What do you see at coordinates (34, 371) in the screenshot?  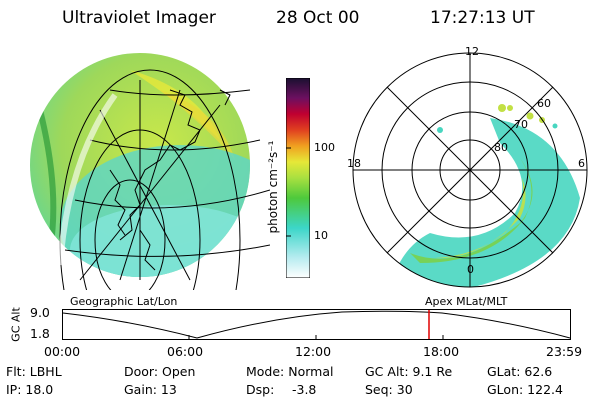 I see `flt-info: Flt: LBHL` at bounding box center [34, 371].